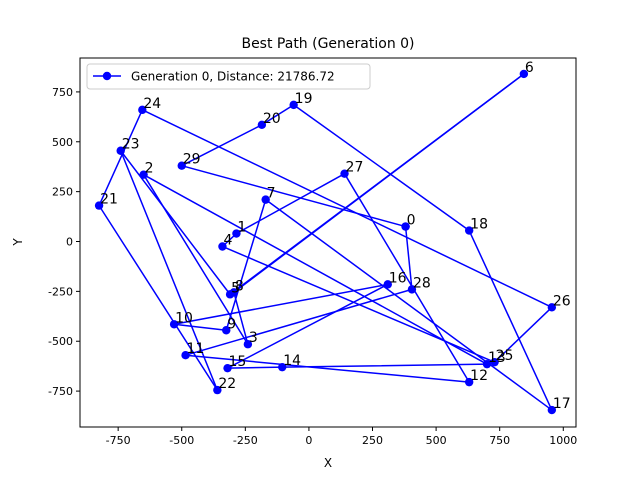  I want to click on city-label: 6, so click(529, 68).